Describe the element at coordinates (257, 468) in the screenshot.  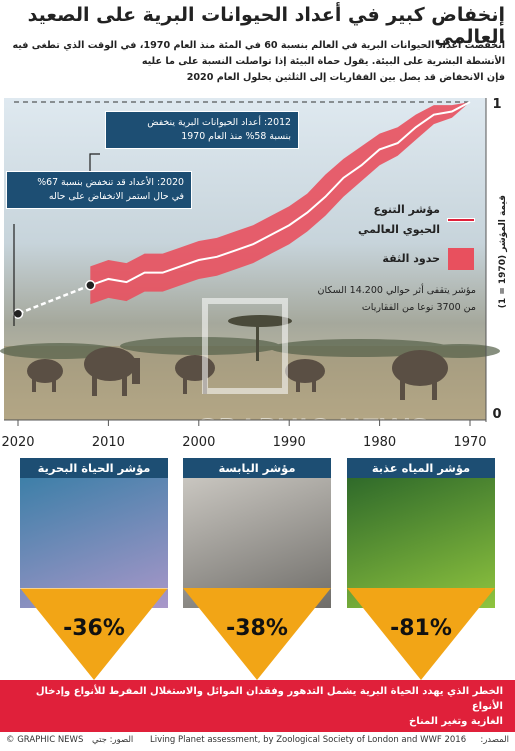
I see `panel-land-title: مؤشر اليابسة` at that location.